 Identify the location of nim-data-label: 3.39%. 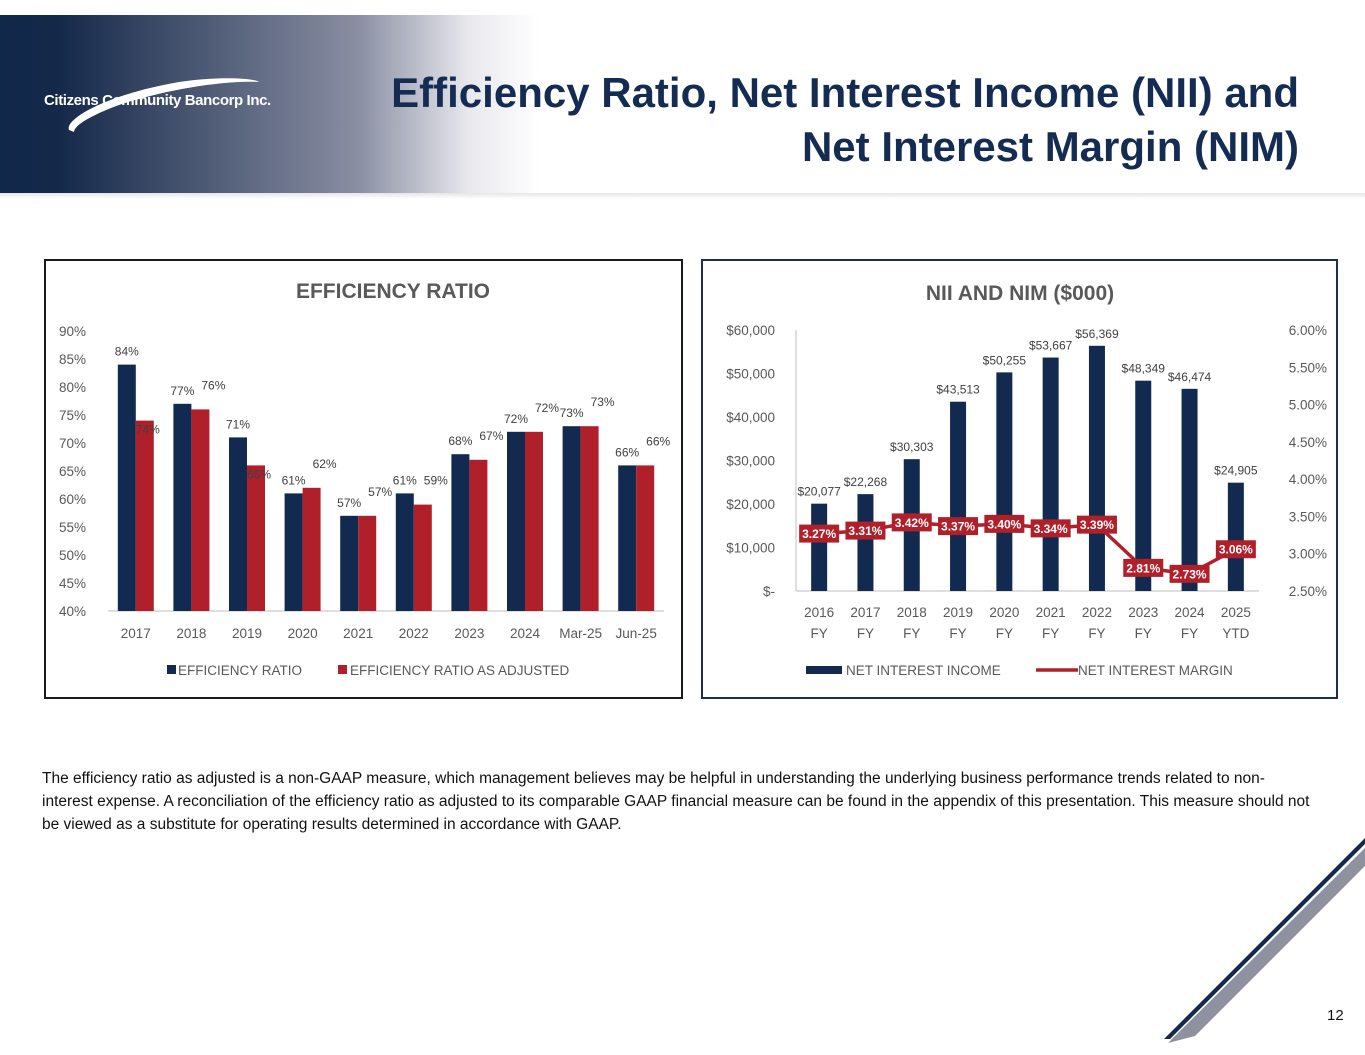
(1097, 525).